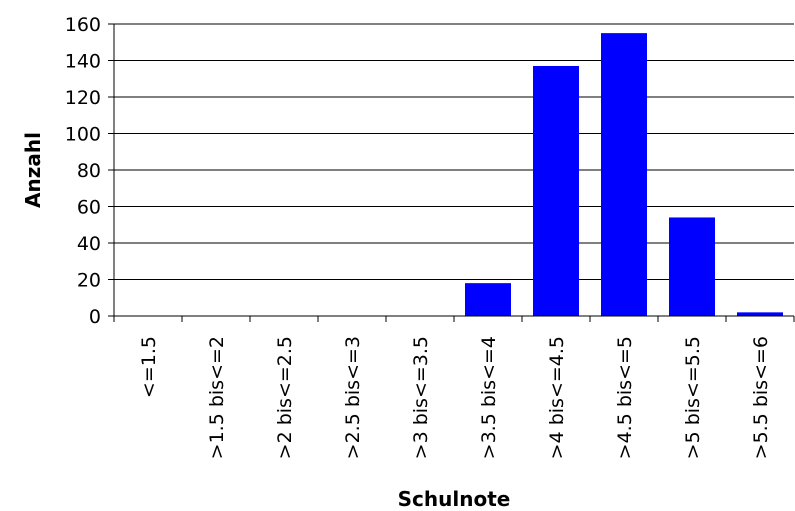 This screenshot has height=511, width=795. I want to click on y-tick-label: 160, so click(83, 25).